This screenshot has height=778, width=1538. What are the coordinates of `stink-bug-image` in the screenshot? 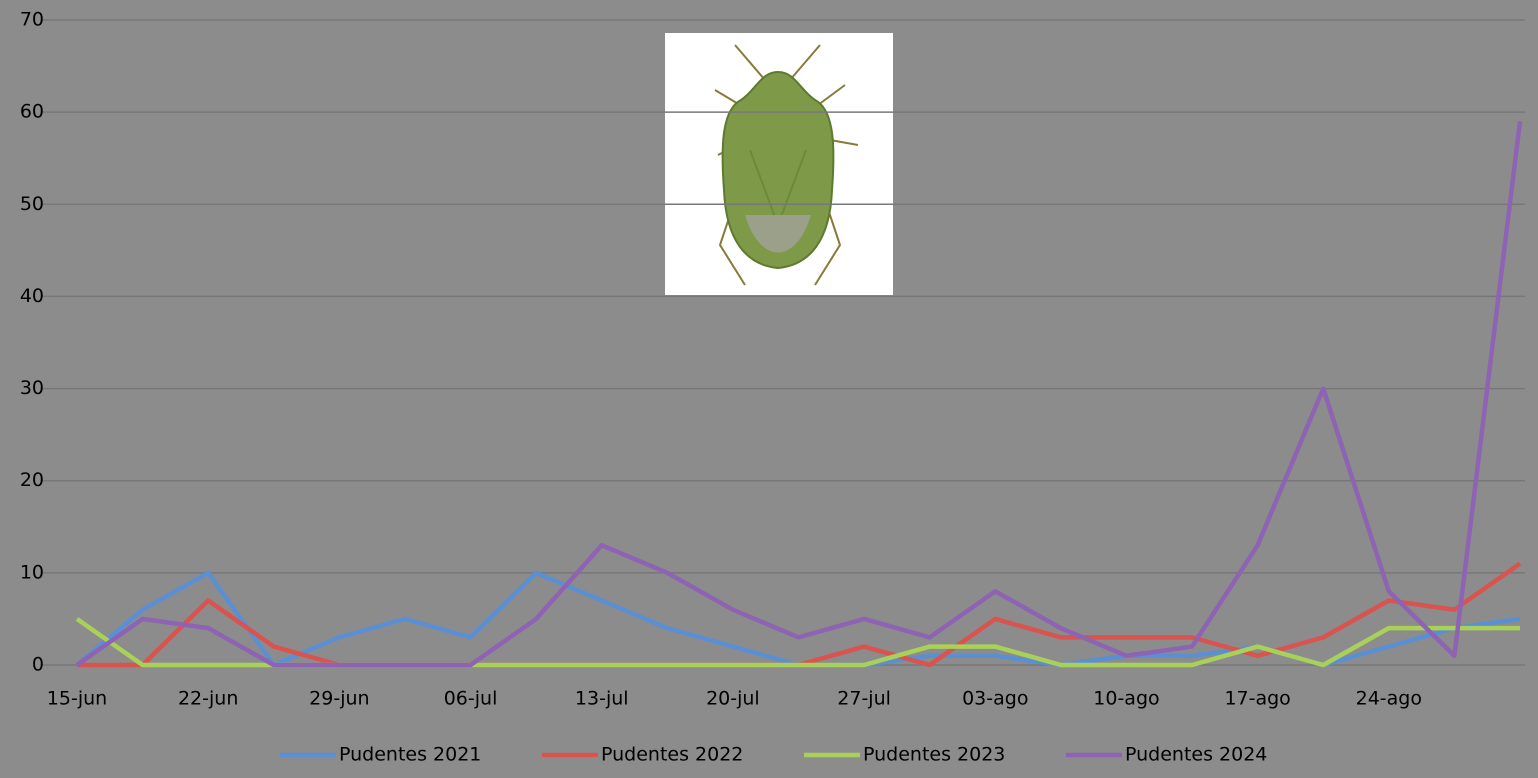 It's located at (779, 164).